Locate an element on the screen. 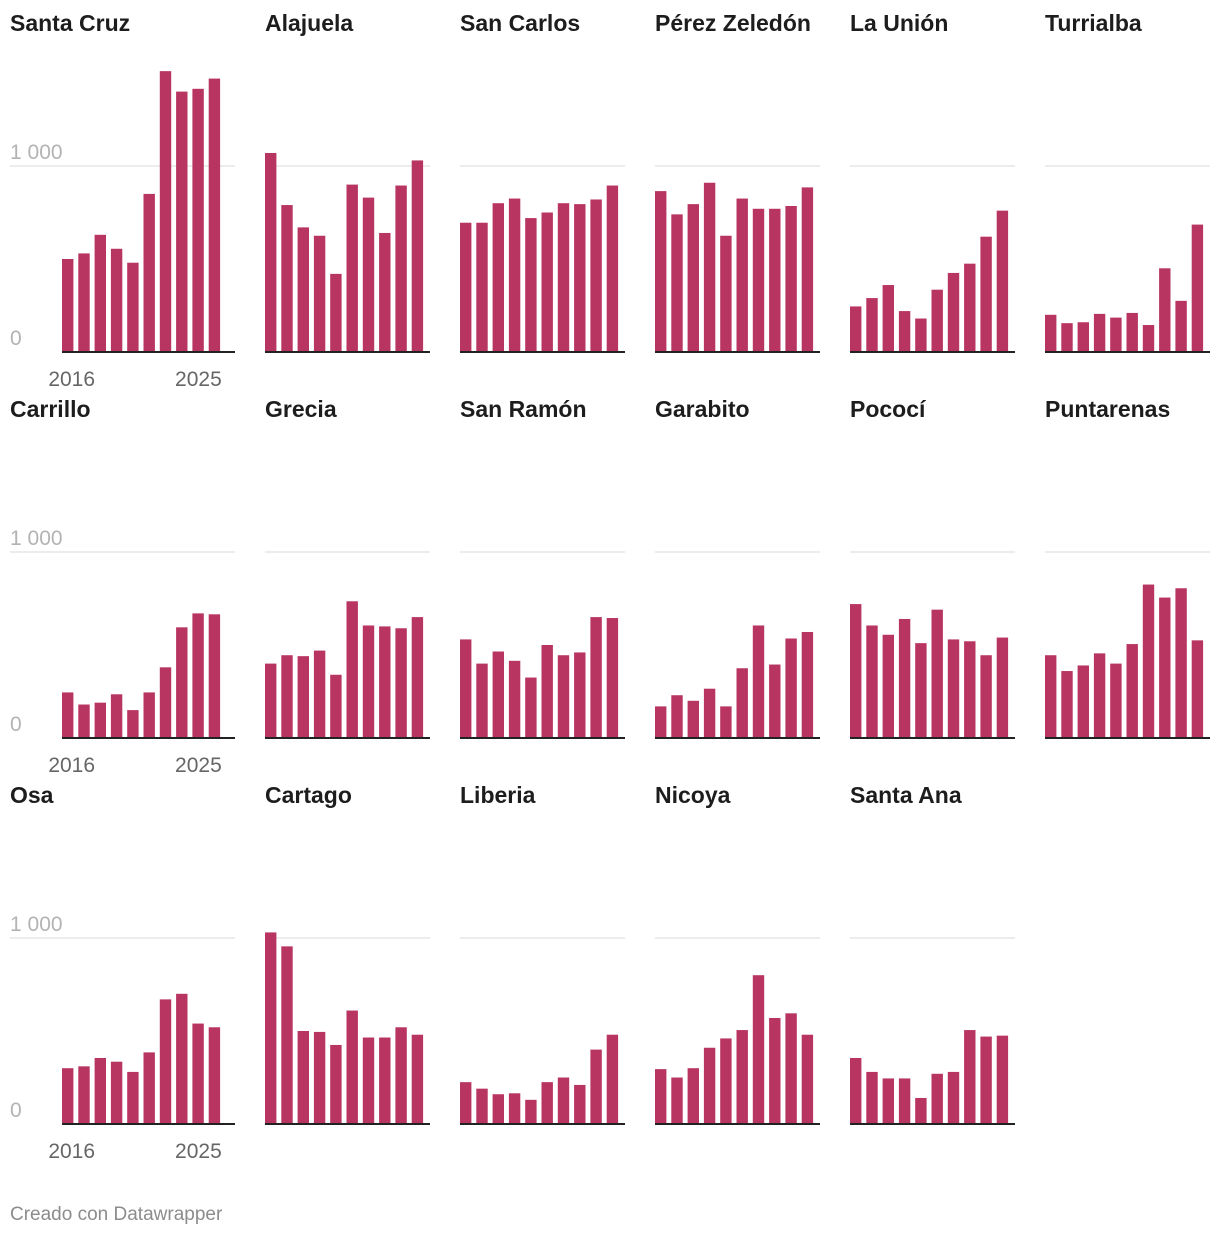 The width and height of the screenshot is (1220, 1240). bar-garabito-2023 is located at coordinates (775, 701).